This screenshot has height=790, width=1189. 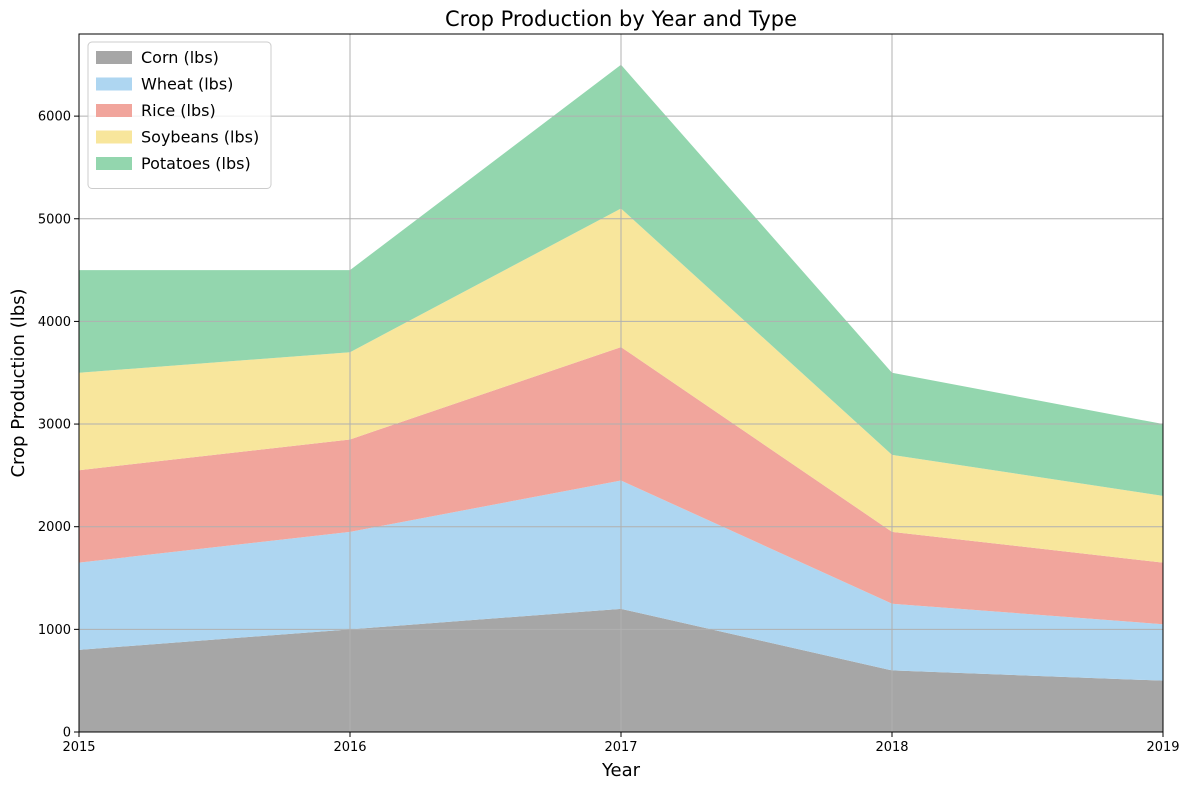 I want to click on legend-label-4: Potatoes (lbs), so click(x=196, y=163).